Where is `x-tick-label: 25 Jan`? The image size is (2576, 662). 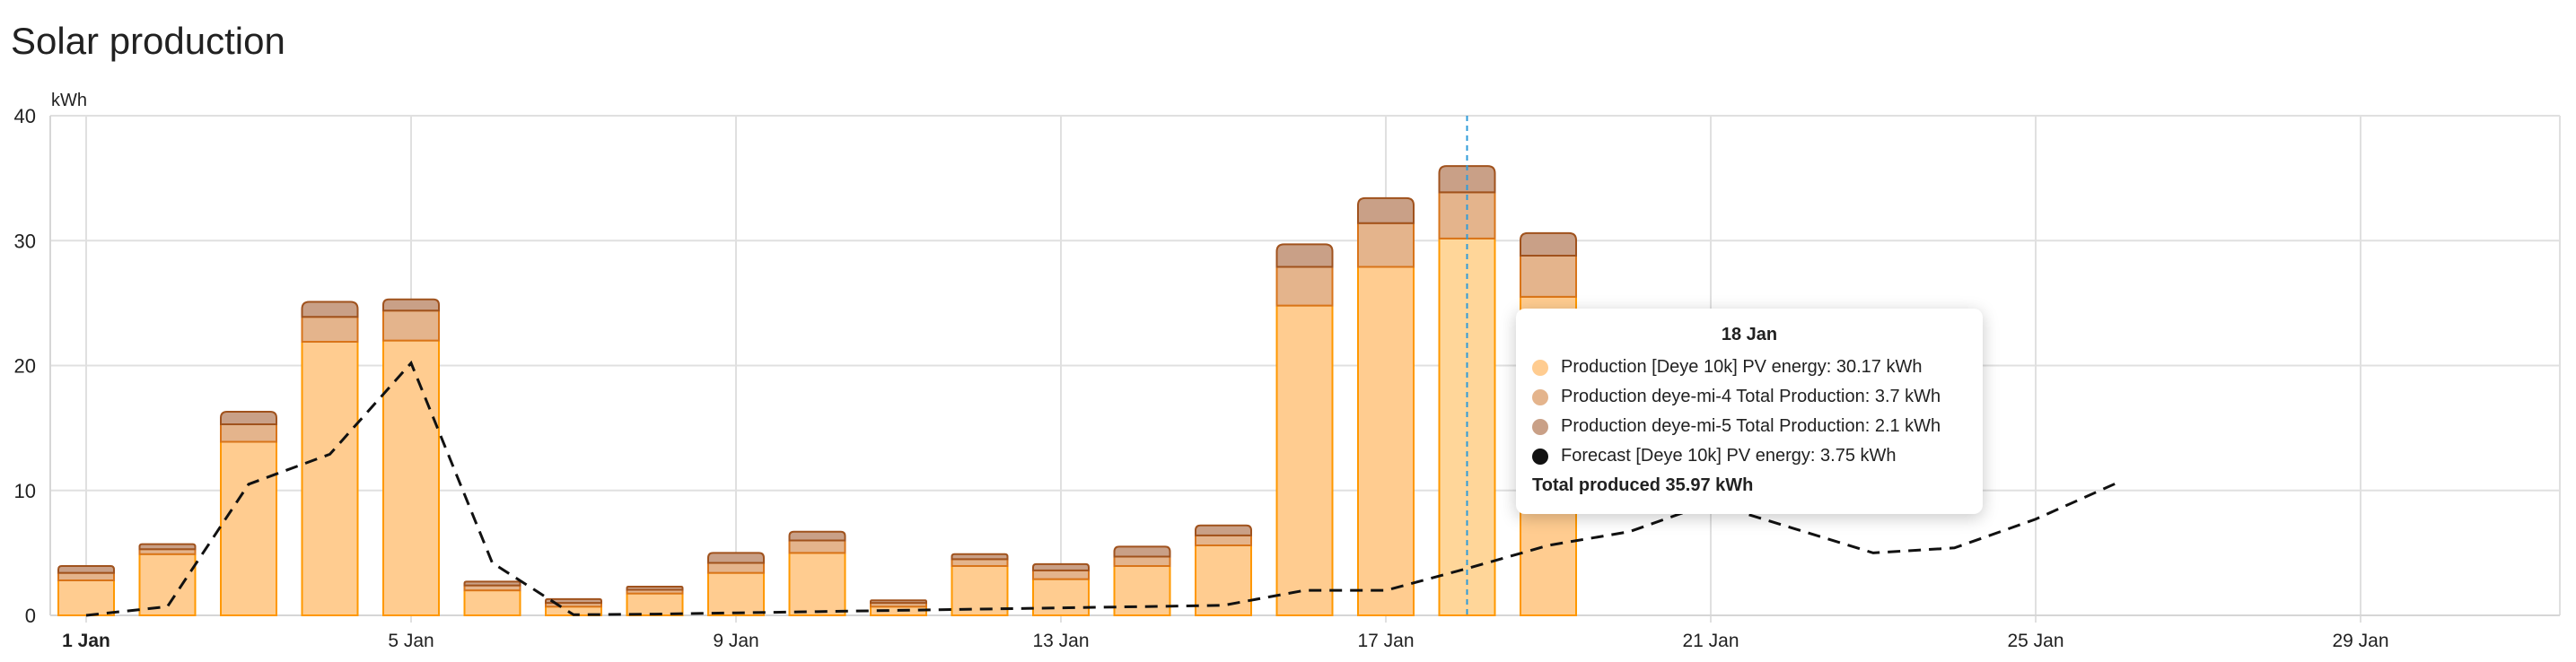
x-tick-label: 25 Jan is located at coordinates (2035, 641).